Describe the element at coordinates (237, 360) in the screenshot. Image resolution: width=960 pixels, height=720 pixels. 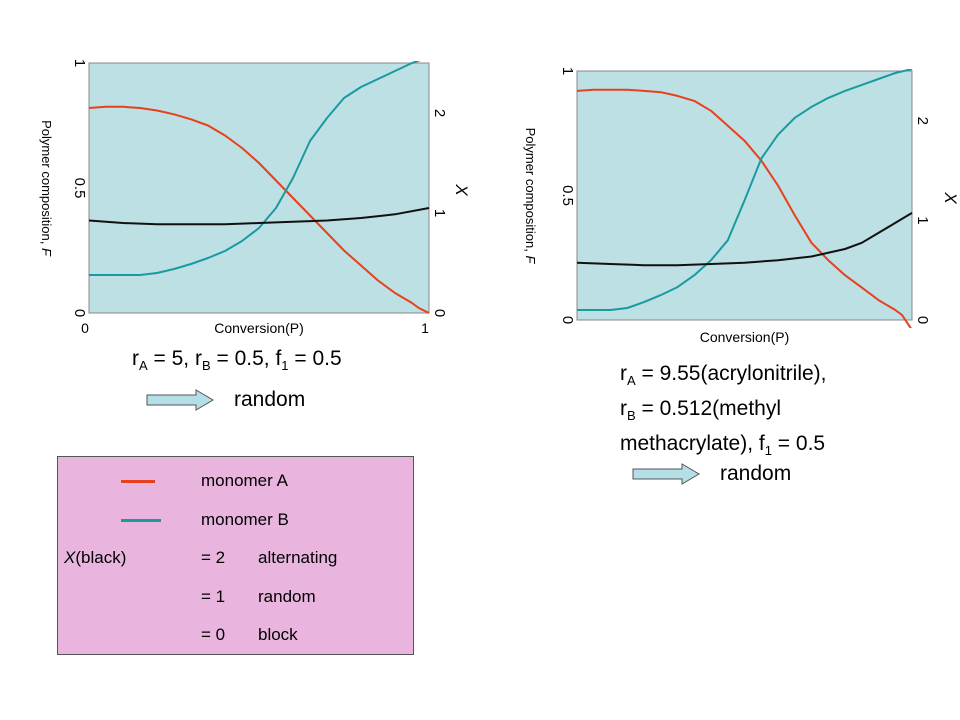
I see `left-params-caption: rA = 5, rB = 0.5, f1 = 0.5` at that location.